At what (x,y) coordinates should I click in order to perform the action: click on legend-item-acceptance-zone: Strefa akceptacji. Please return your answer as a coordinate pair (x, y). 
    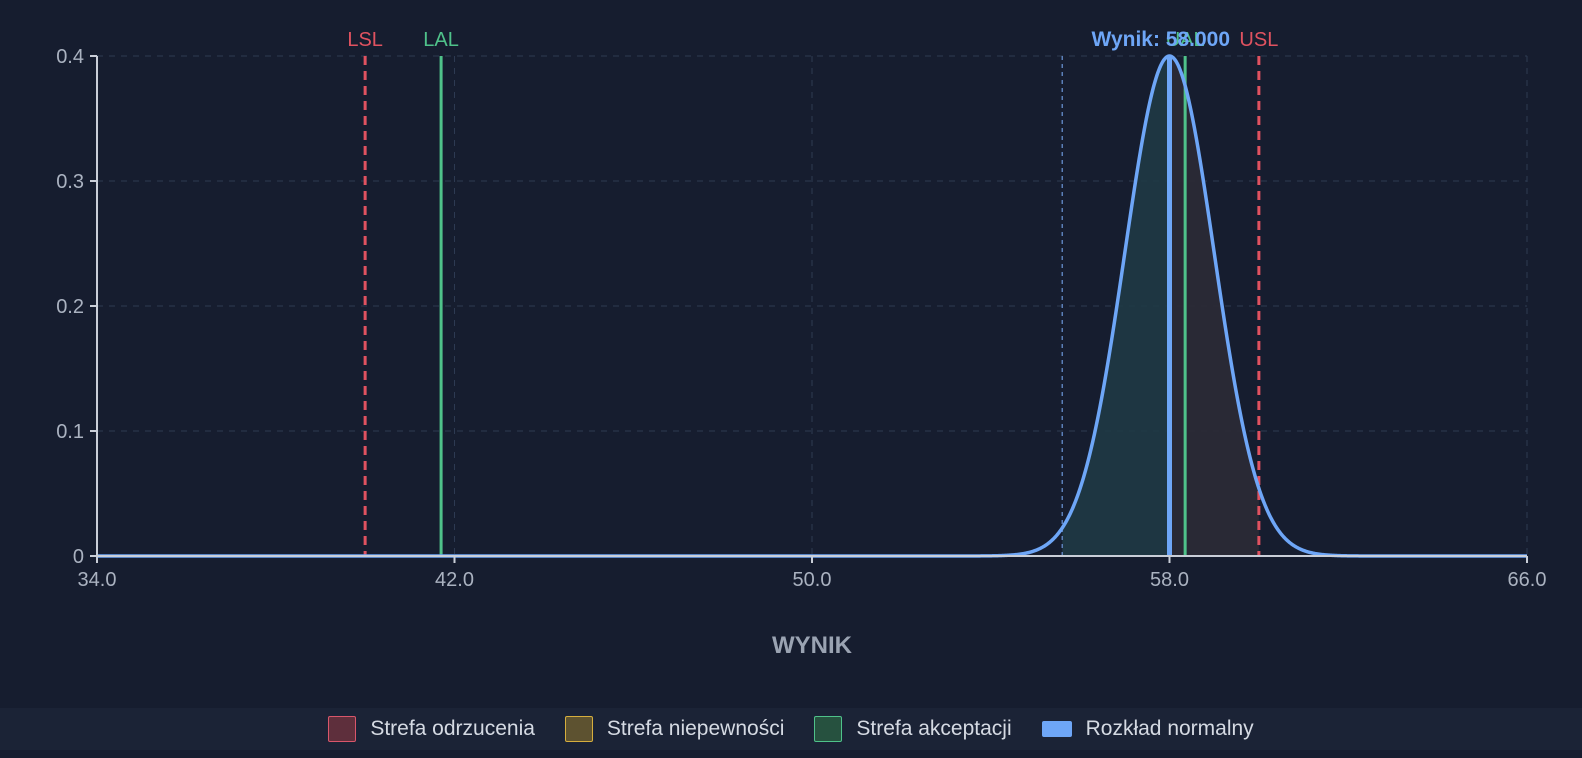
    Looking at the image, I should click on (913, 729).